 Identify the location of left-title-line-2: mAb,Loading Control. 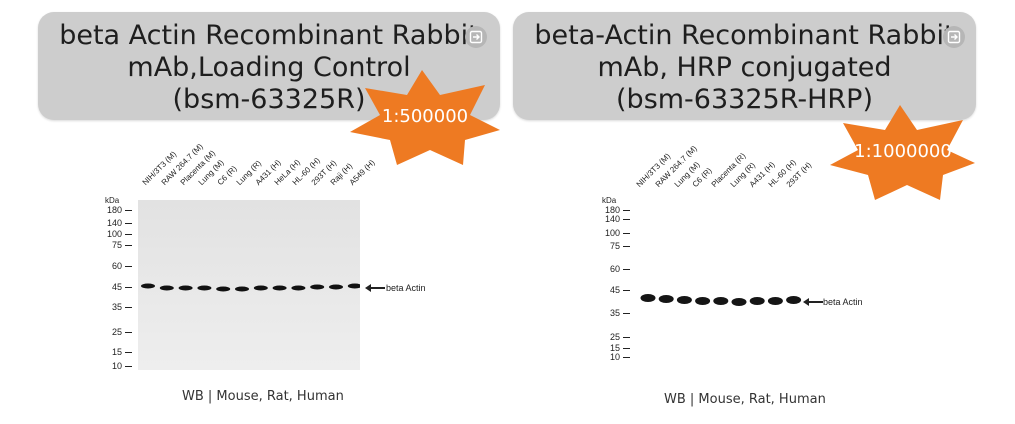
(269, 67).